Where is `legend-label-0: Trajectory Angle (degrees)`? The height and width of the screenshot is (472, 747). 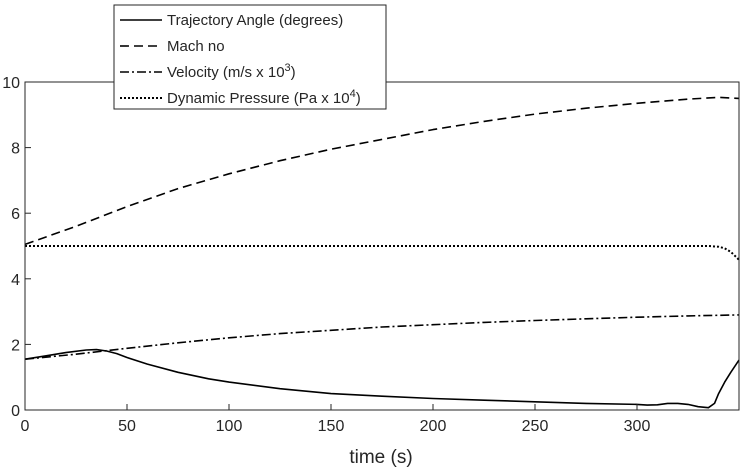 legend-label-0: Trajectory Angle (degrees) is located at coordinates (255, 20).